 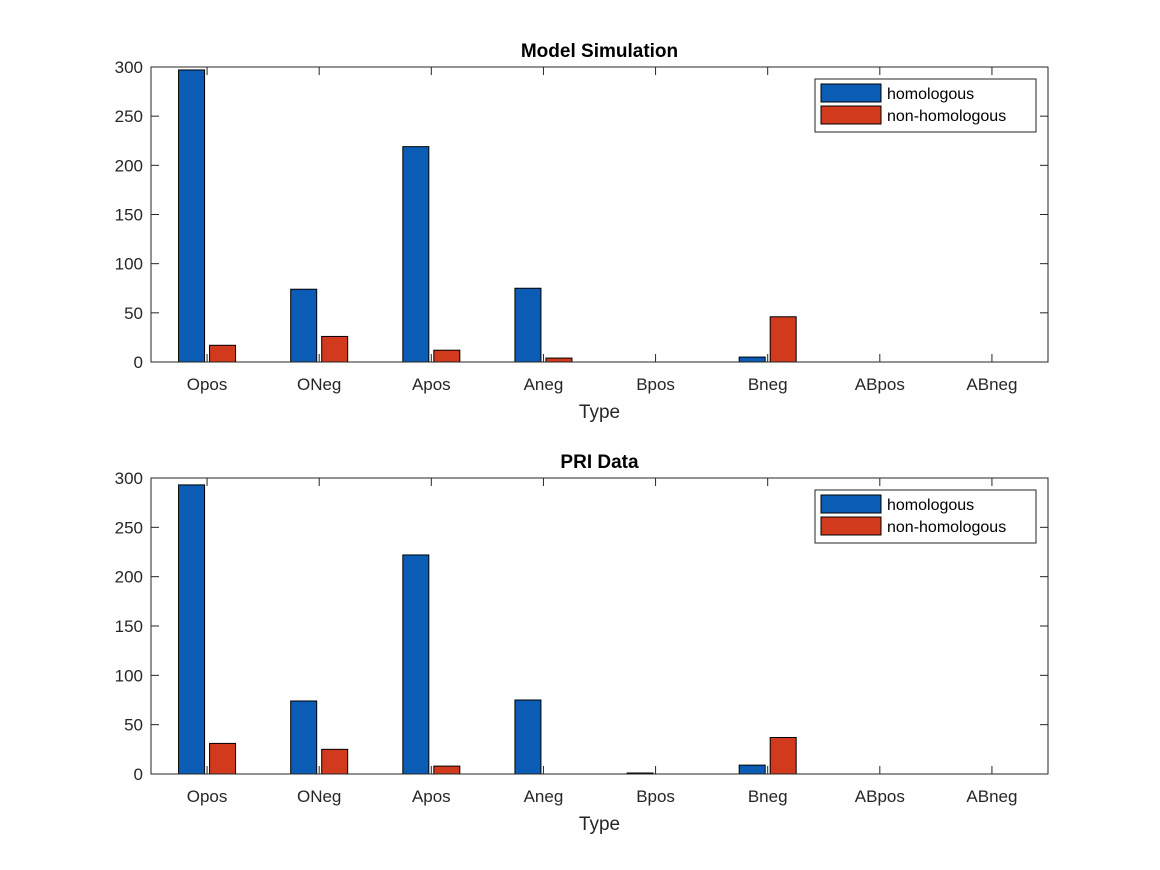 I want to click on bar-non-homologous-Aneg, so click(x=559, y=360).